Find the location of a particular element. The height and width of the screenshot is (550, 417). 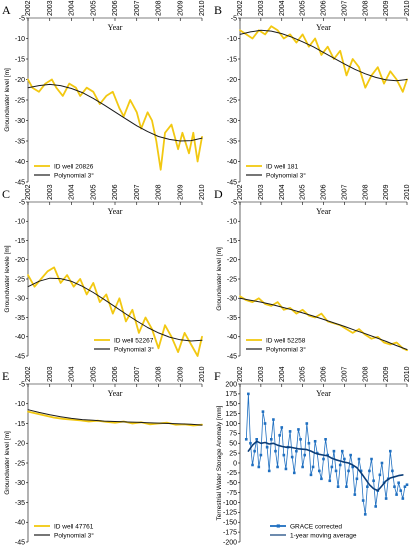

legend-label: ID well 52267 is located at coordinates (134, 340).